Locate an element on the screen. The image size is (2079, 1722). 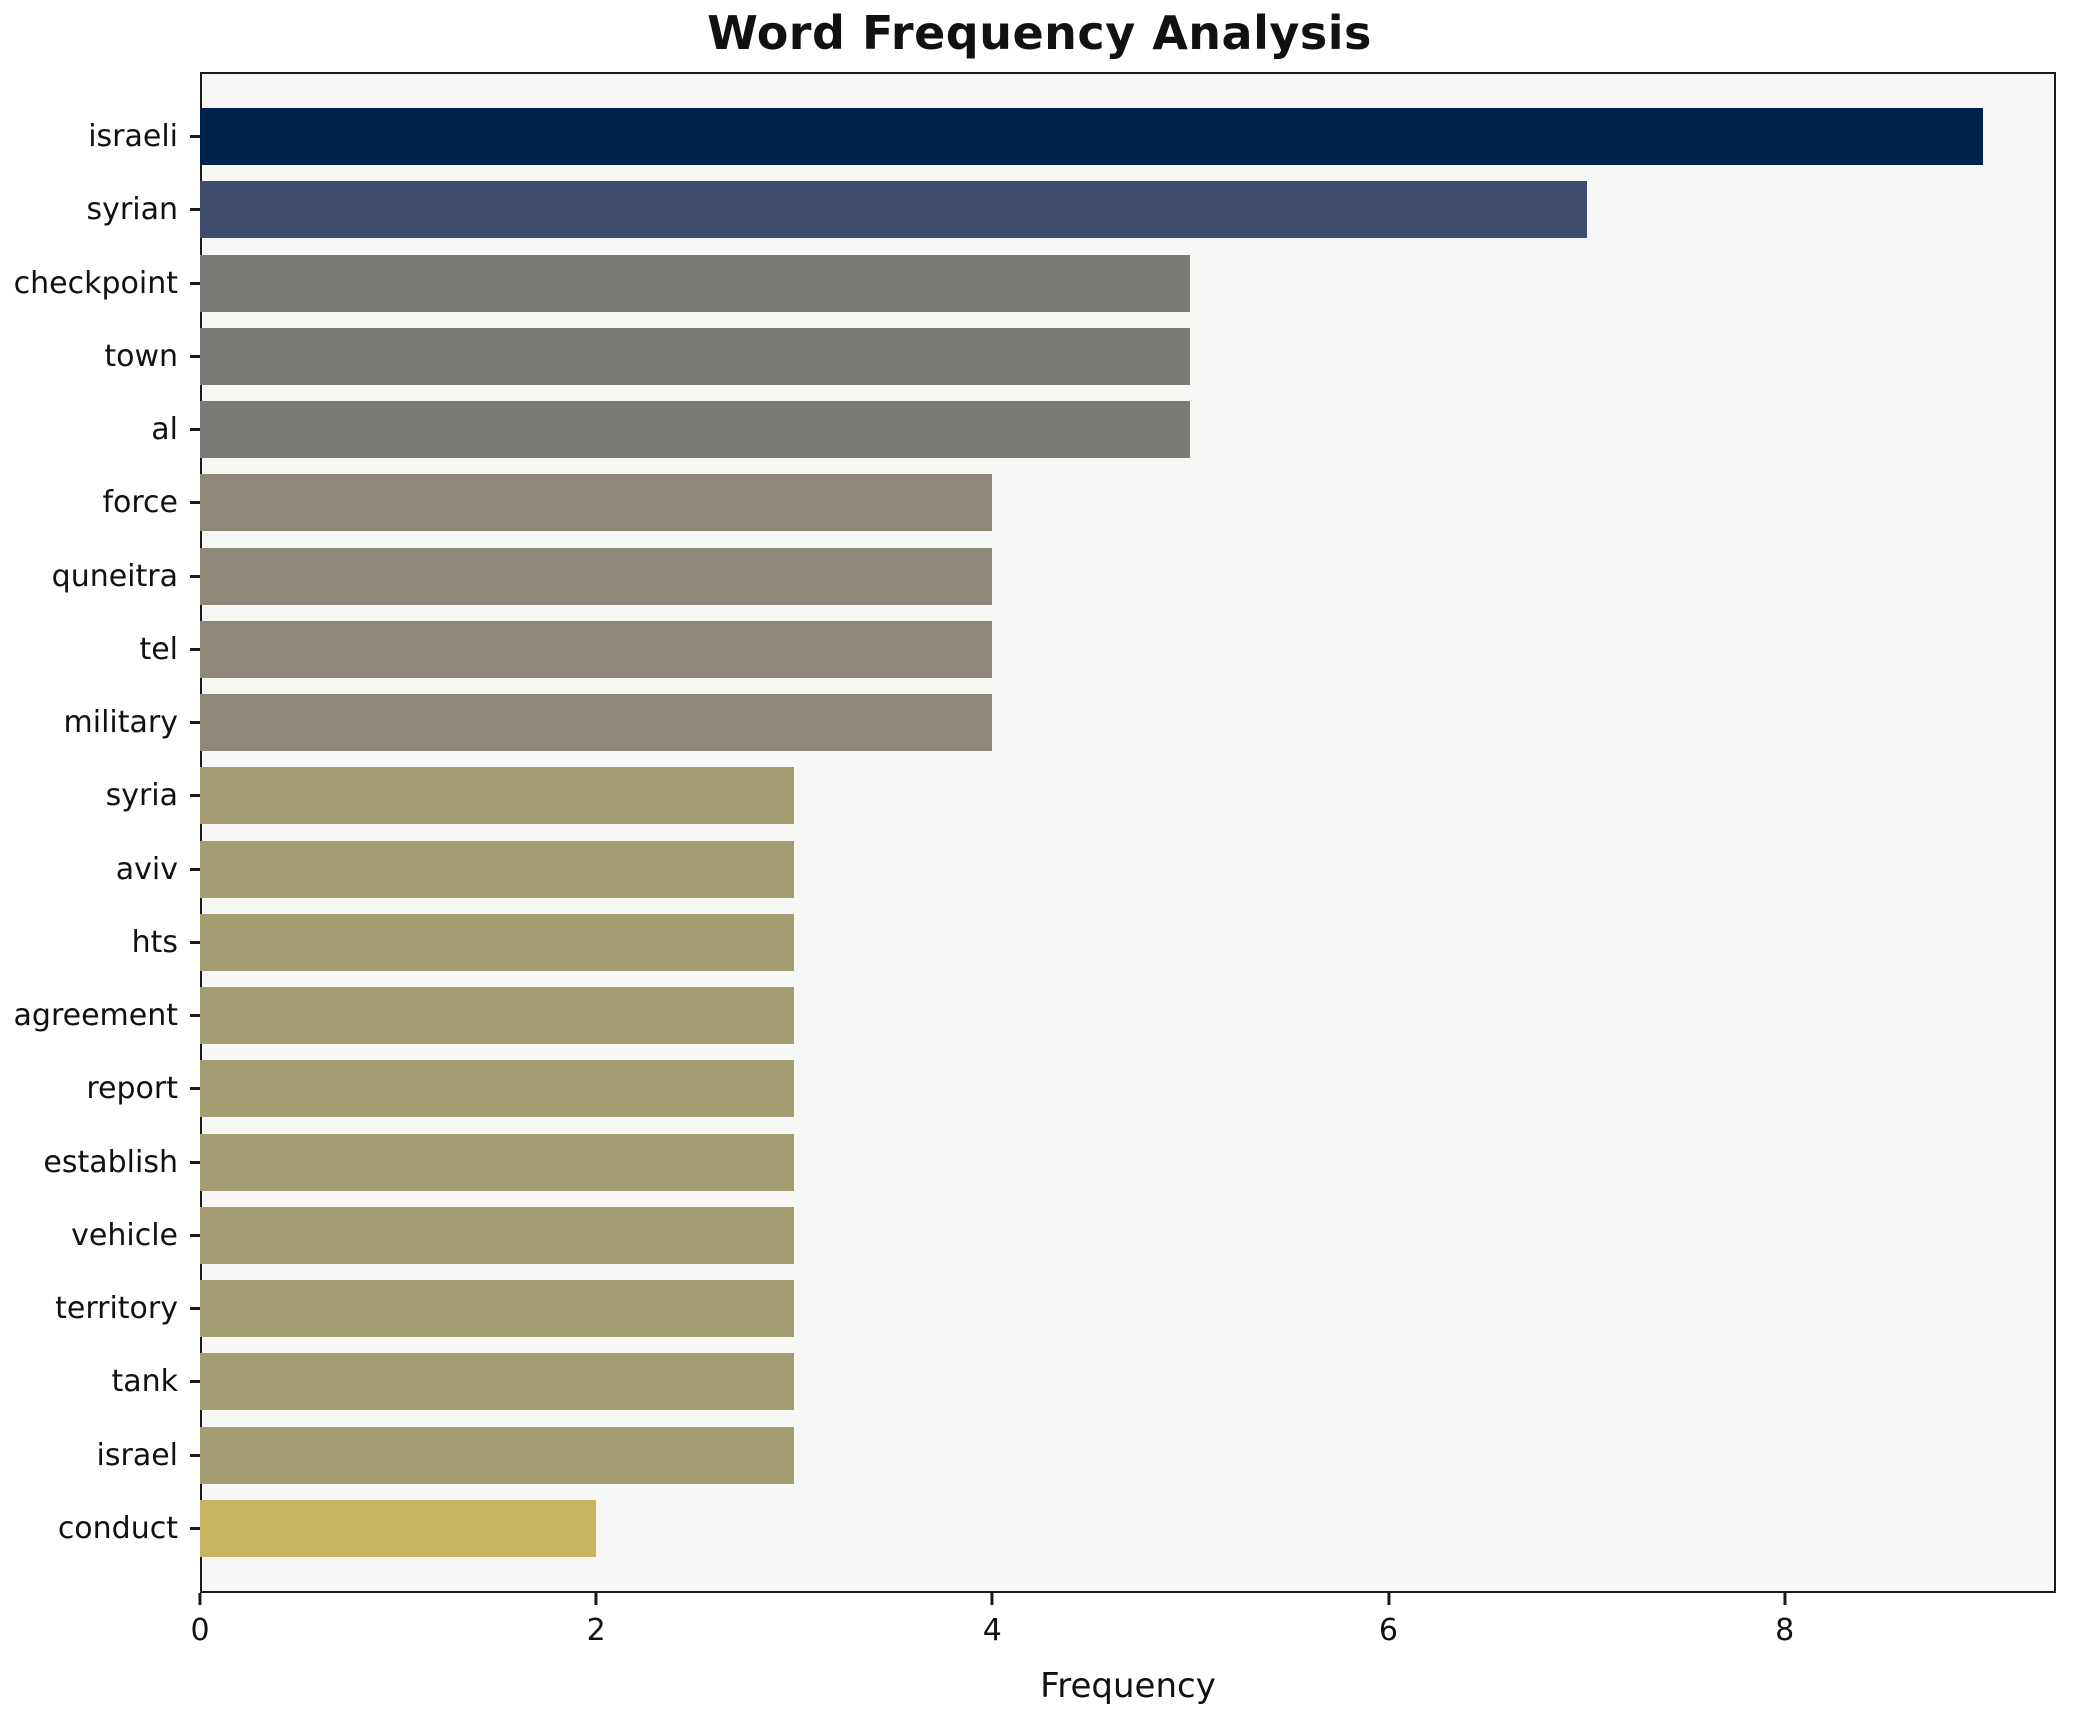
bar-row: establish is located at coordinates (1028, 1162).